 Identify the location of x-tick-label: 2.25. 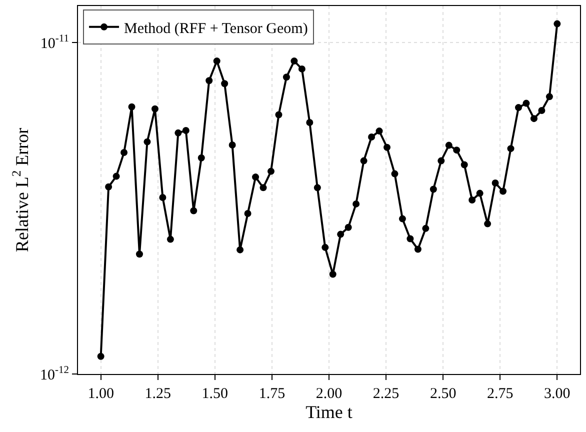
(386, 394).